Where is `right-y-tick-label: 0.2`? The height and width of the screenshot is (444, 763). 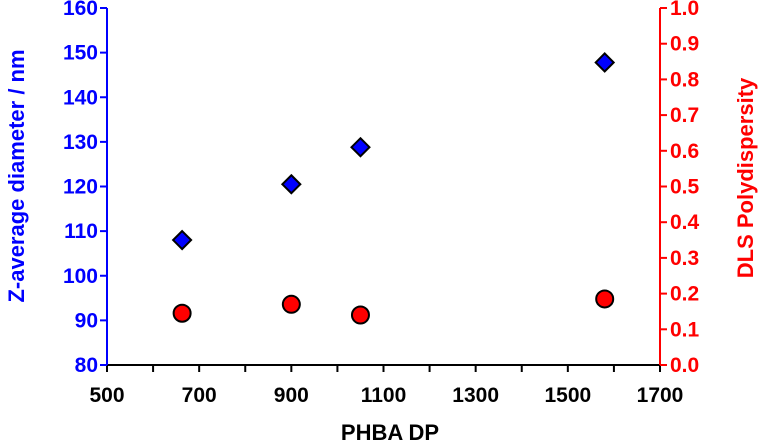
right-y-tick-label: 0.2 is located at coordinates (684, 294).